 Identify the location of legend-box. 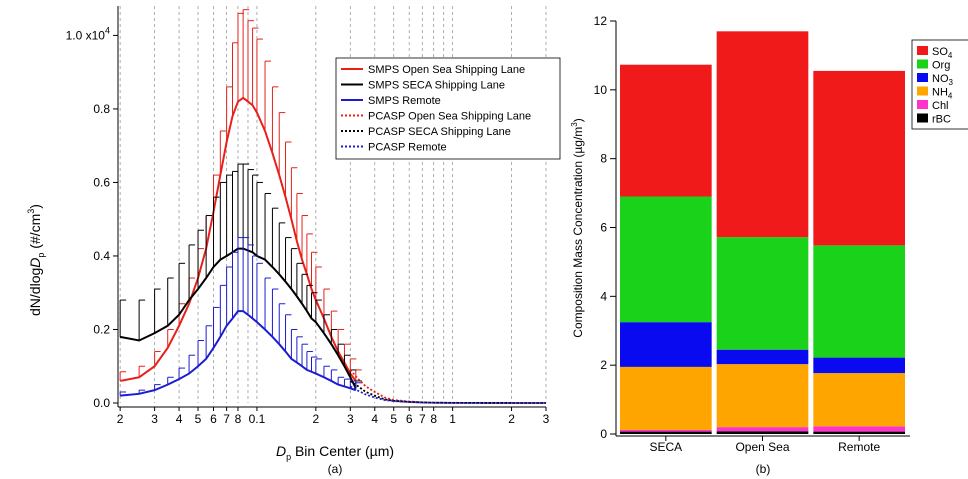
(448, 108).